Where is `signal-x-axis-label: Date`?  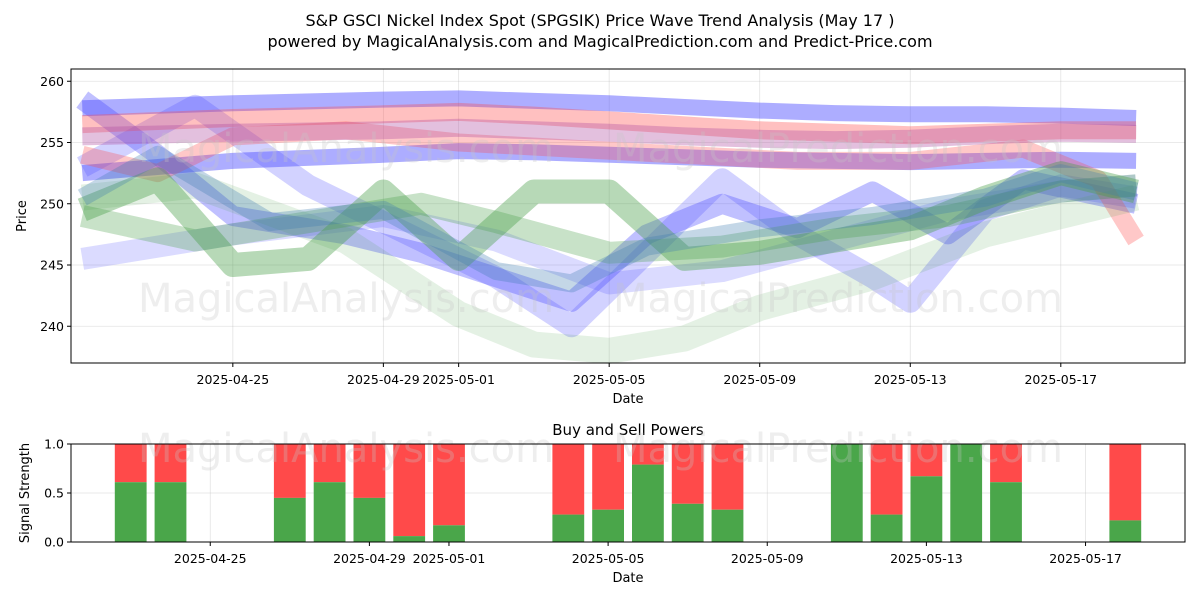
signal-x-axis-label: Date is located at coordinates (627, 578).